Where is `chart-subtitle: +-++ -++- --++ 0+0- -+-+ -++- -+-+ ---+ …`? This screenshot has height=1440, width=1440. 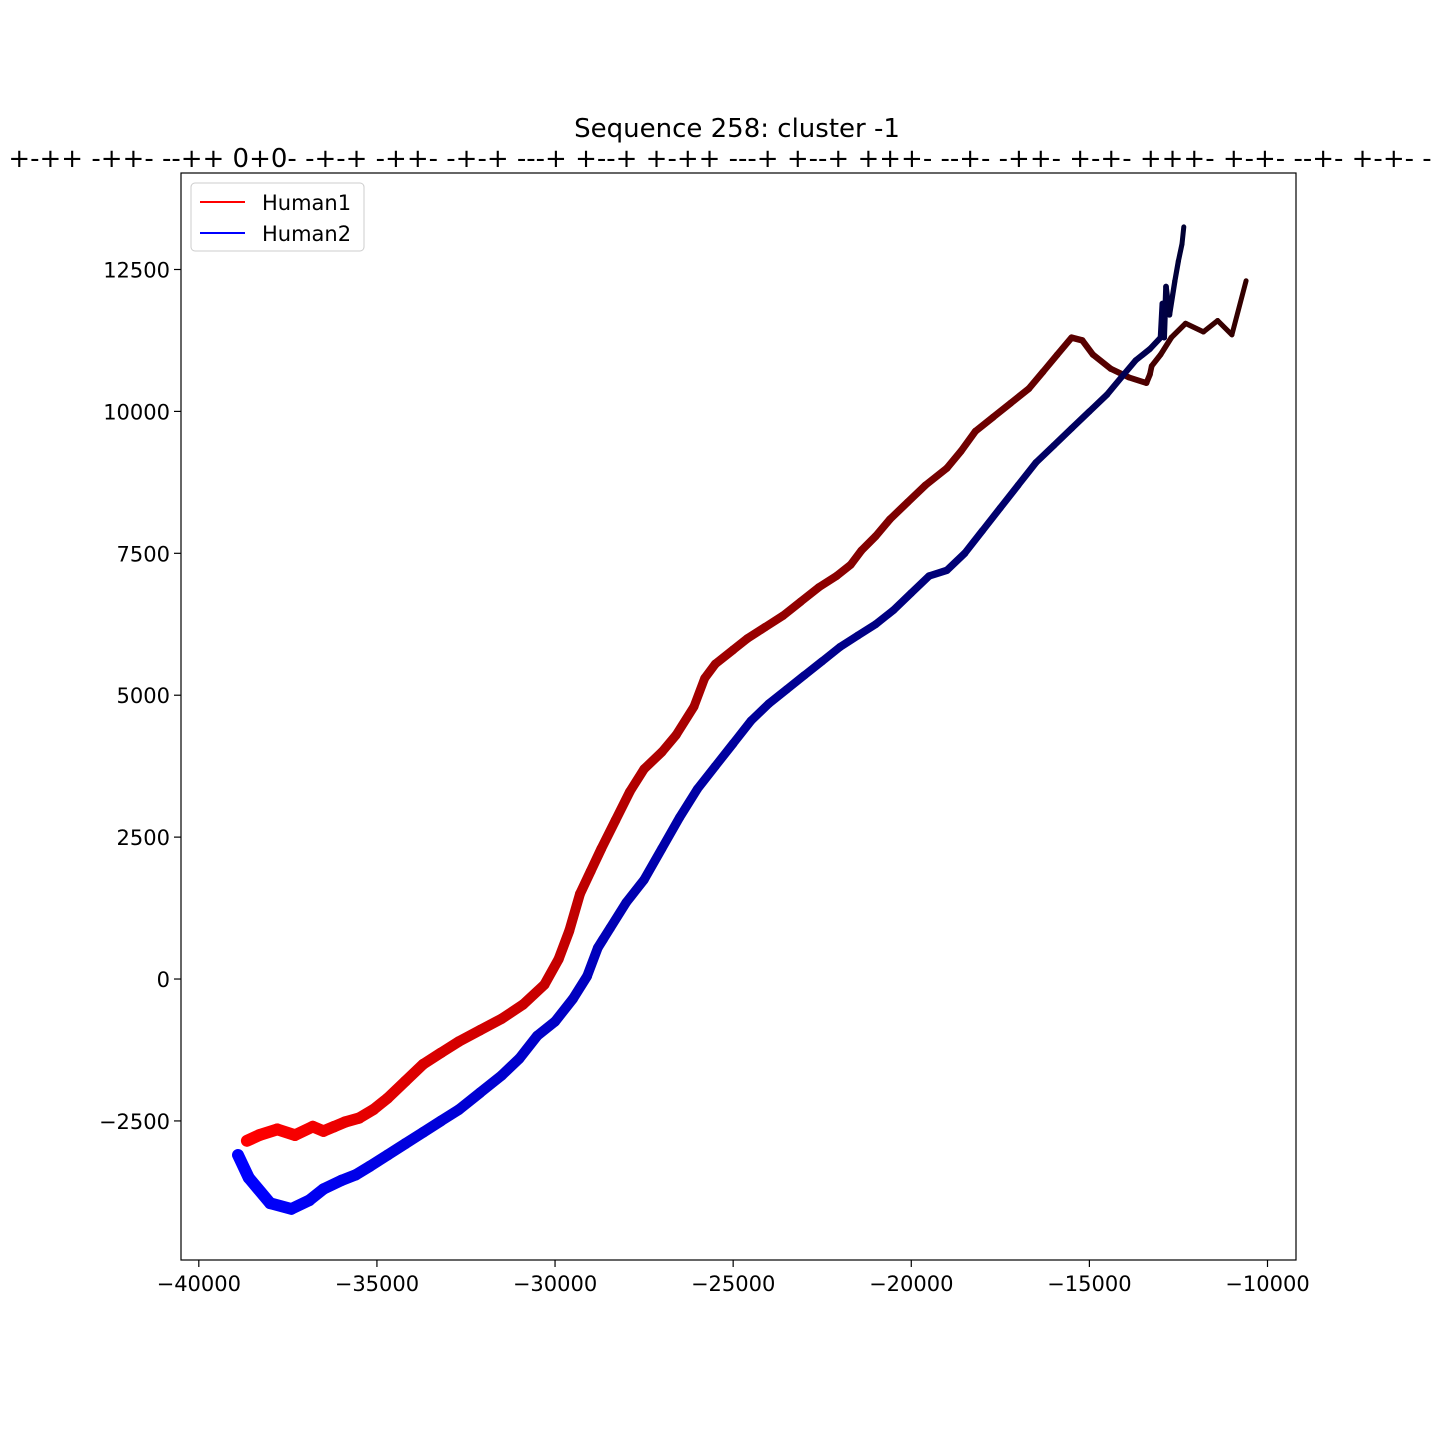
chart-subtitle: +-++ -++- --++ 0+0- -+-+ -++- -+-+ ---+ … is located at coordinates (719, 159).